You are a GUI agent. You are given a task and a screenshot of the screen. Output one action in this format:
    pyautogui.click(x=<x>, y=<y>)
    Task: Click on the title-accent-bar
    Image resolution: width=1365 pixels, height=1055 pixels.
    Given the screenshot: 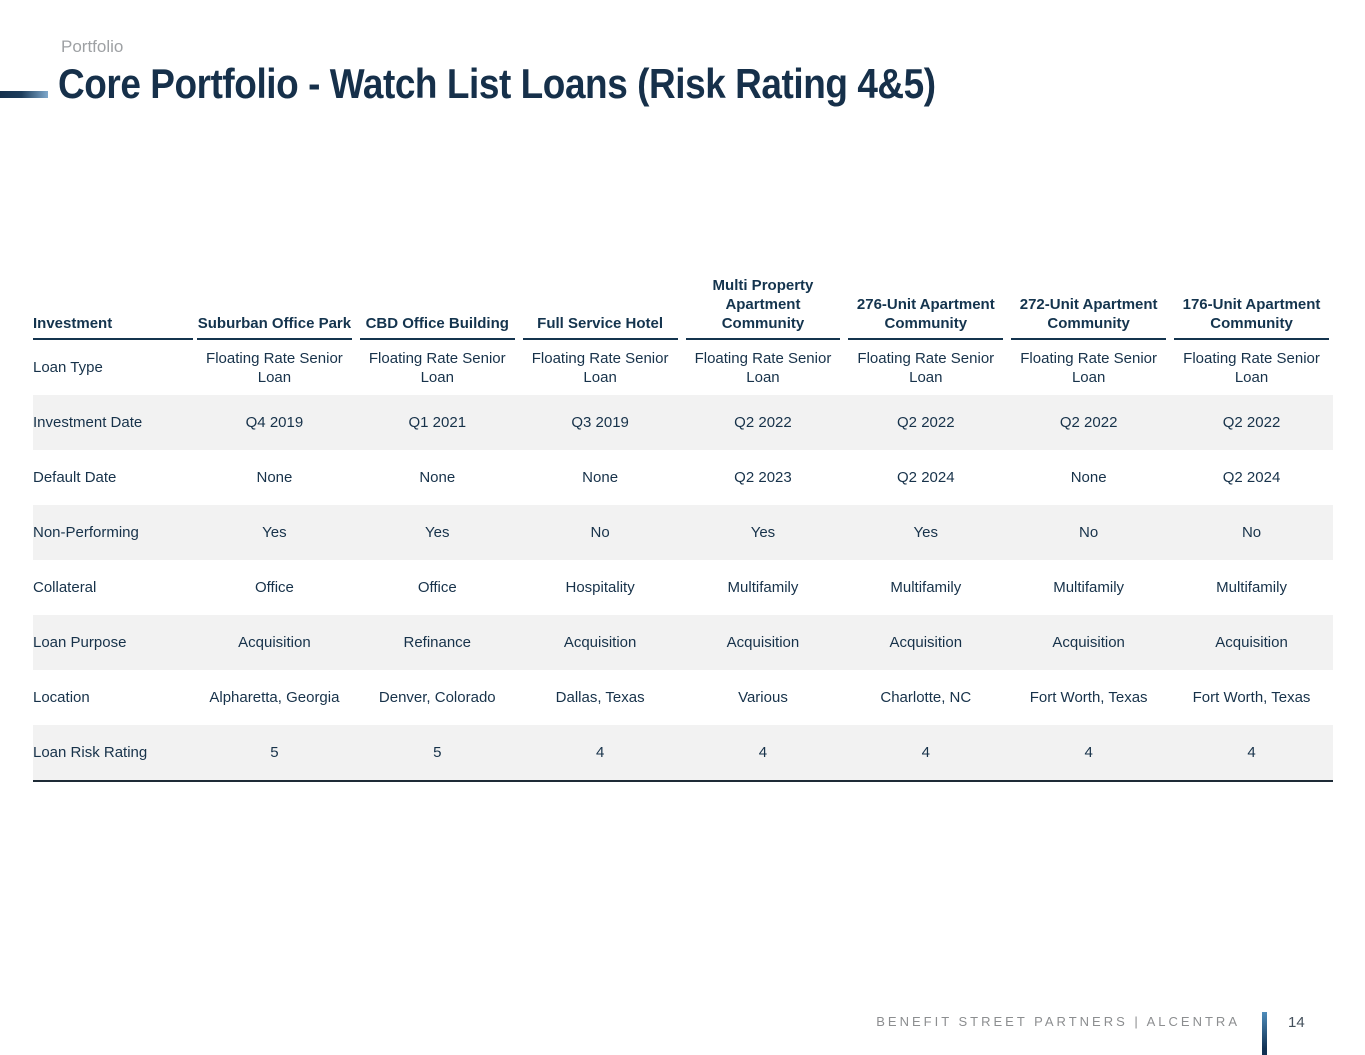 What is the action you would take?
    pyautogui.click(x=24, y=94)
    